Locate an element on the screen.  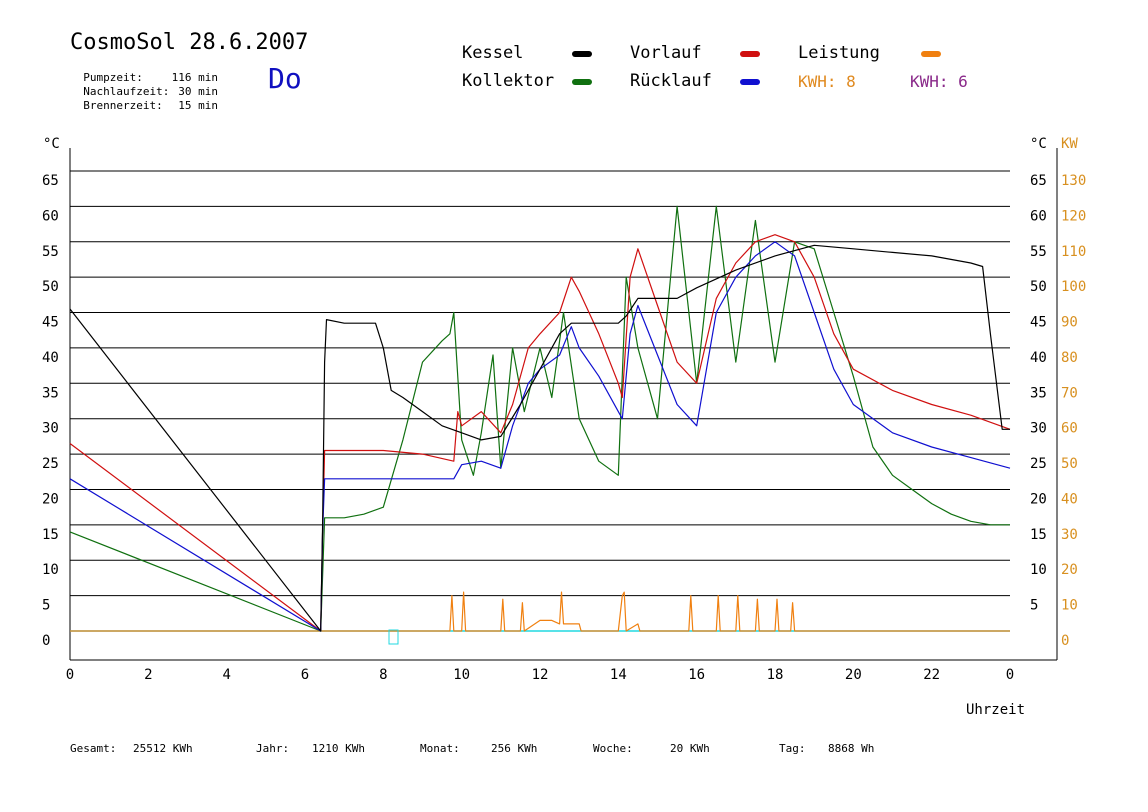
x-axis-label: Uhrzeit is located at coordinates (995, 710).